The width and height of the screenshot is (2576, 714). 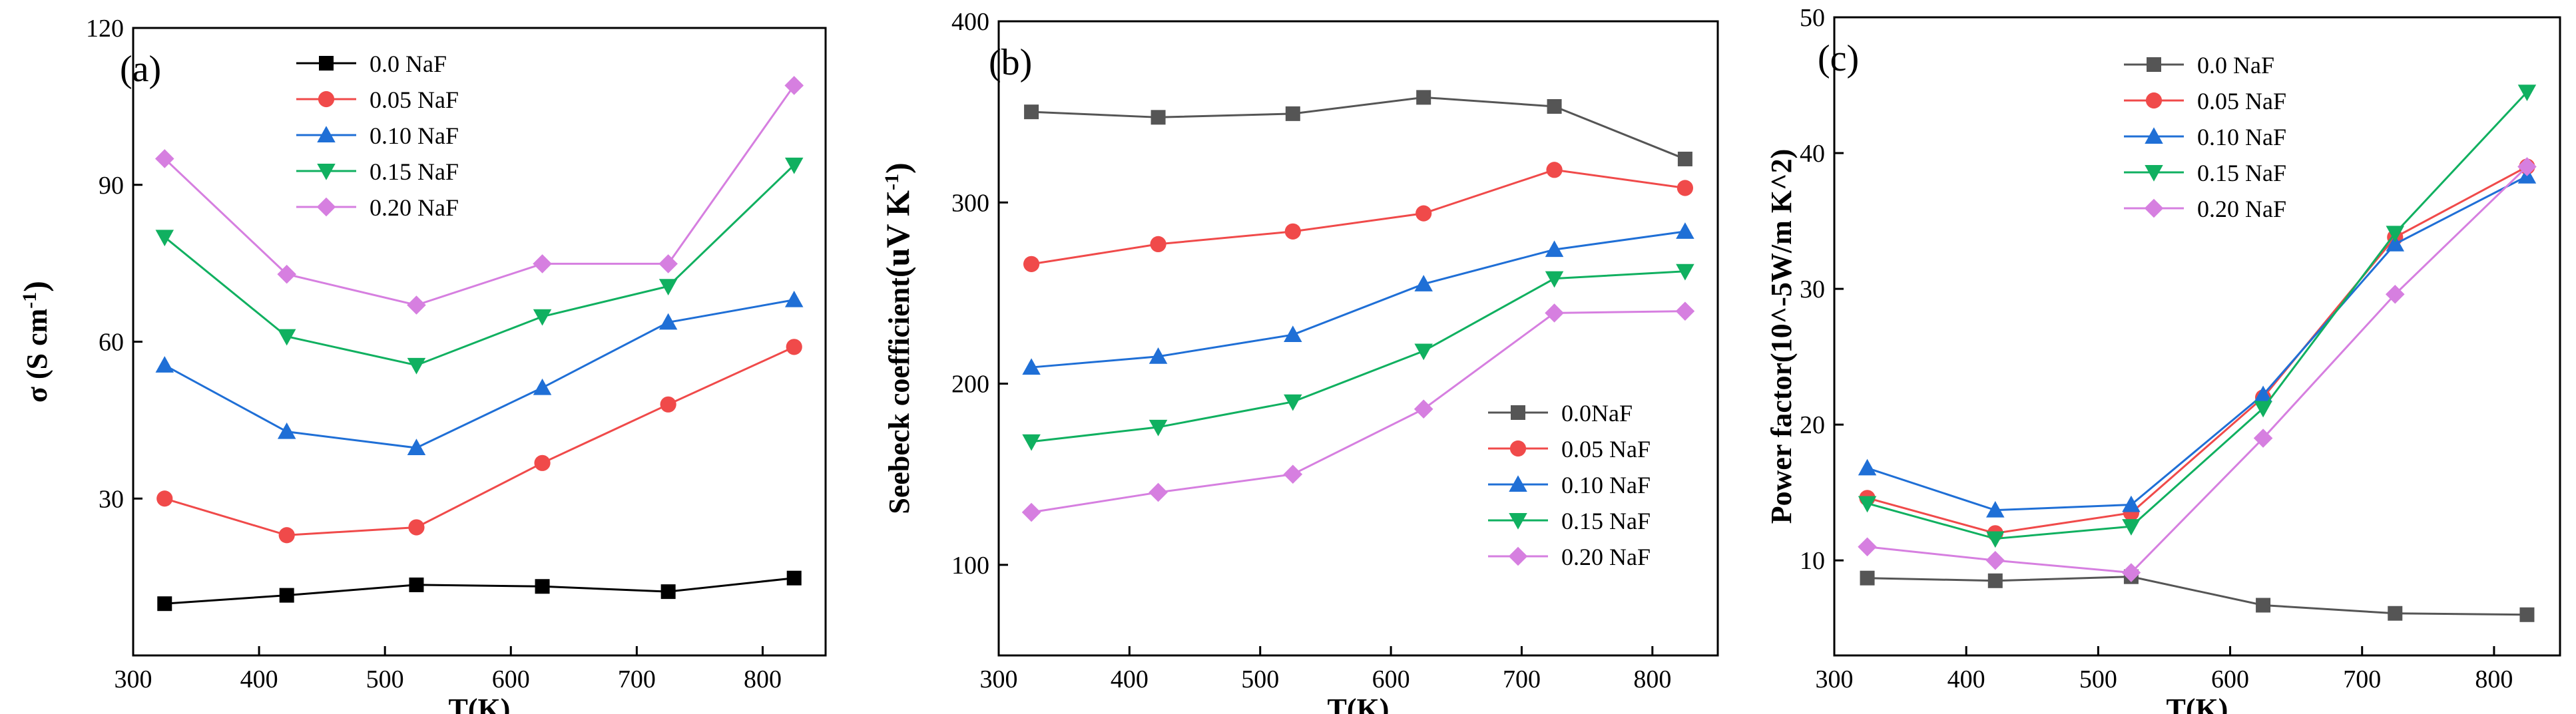 I want to click on y-tick-label: 300, so click(x=970, y=203).